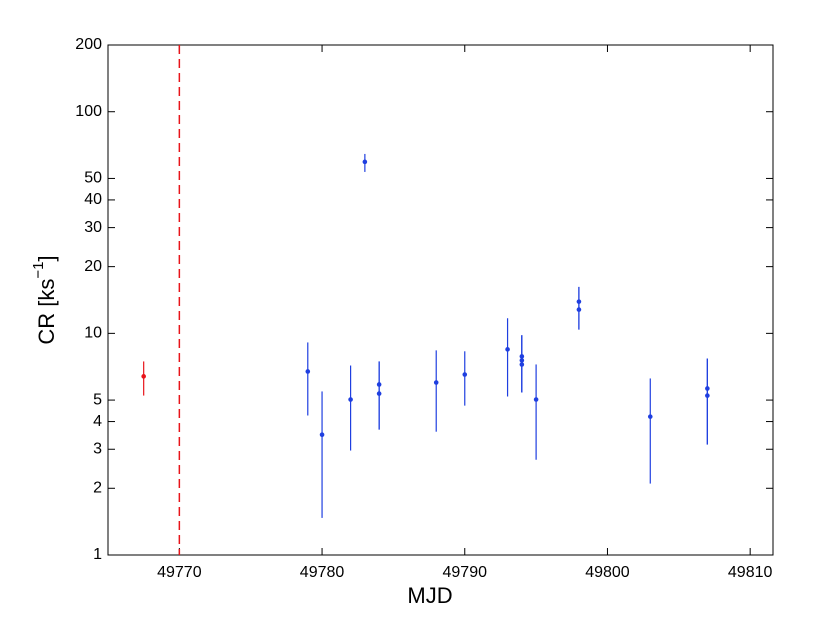 This screenshot has height=630, width=830. Describe the element at coordinates (46, 312) in the screenshot. I see `y-label-text: CR [ks` at that location.